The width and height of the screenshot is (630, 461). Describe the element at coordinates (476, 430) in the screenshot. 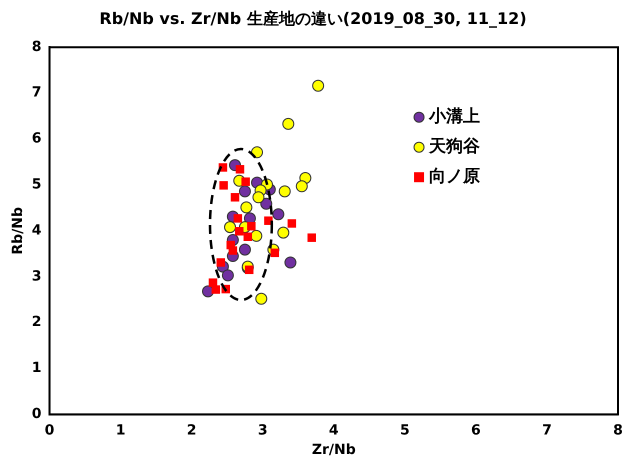

I see `x-tick-label: 6` at that location.